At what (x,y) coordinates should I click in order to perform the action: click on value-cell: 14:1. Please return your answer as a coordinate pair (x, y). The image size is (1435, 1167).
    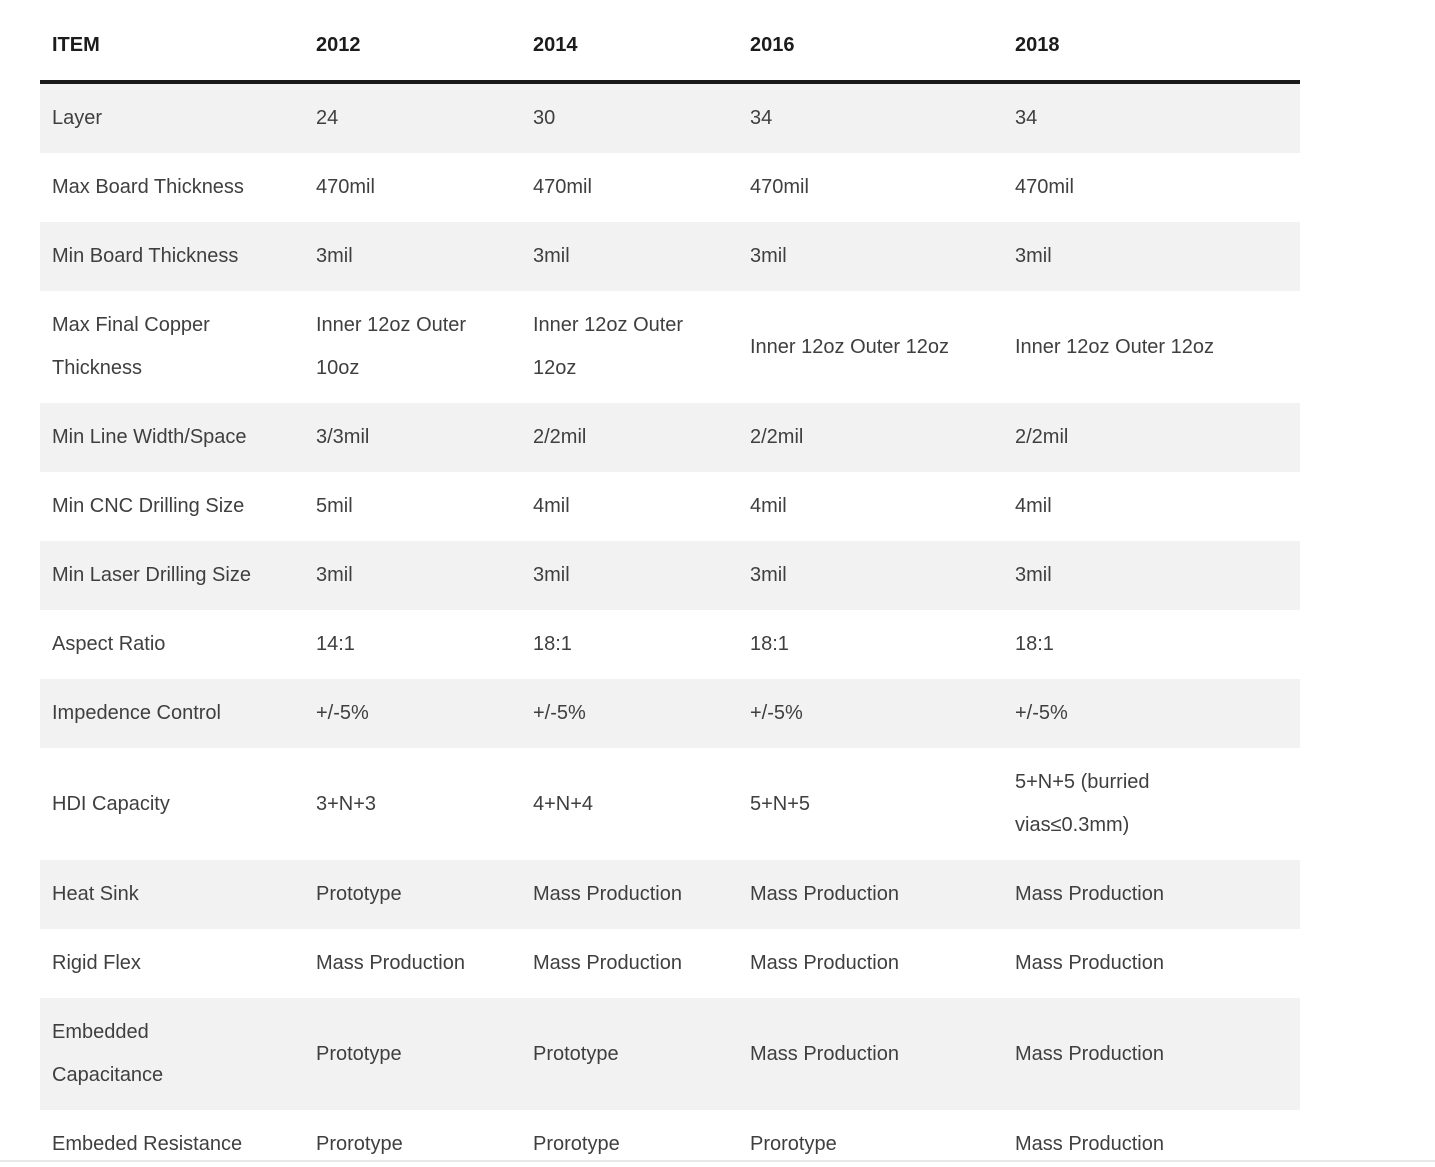
    Looking at the image, I should click on (335, 644).